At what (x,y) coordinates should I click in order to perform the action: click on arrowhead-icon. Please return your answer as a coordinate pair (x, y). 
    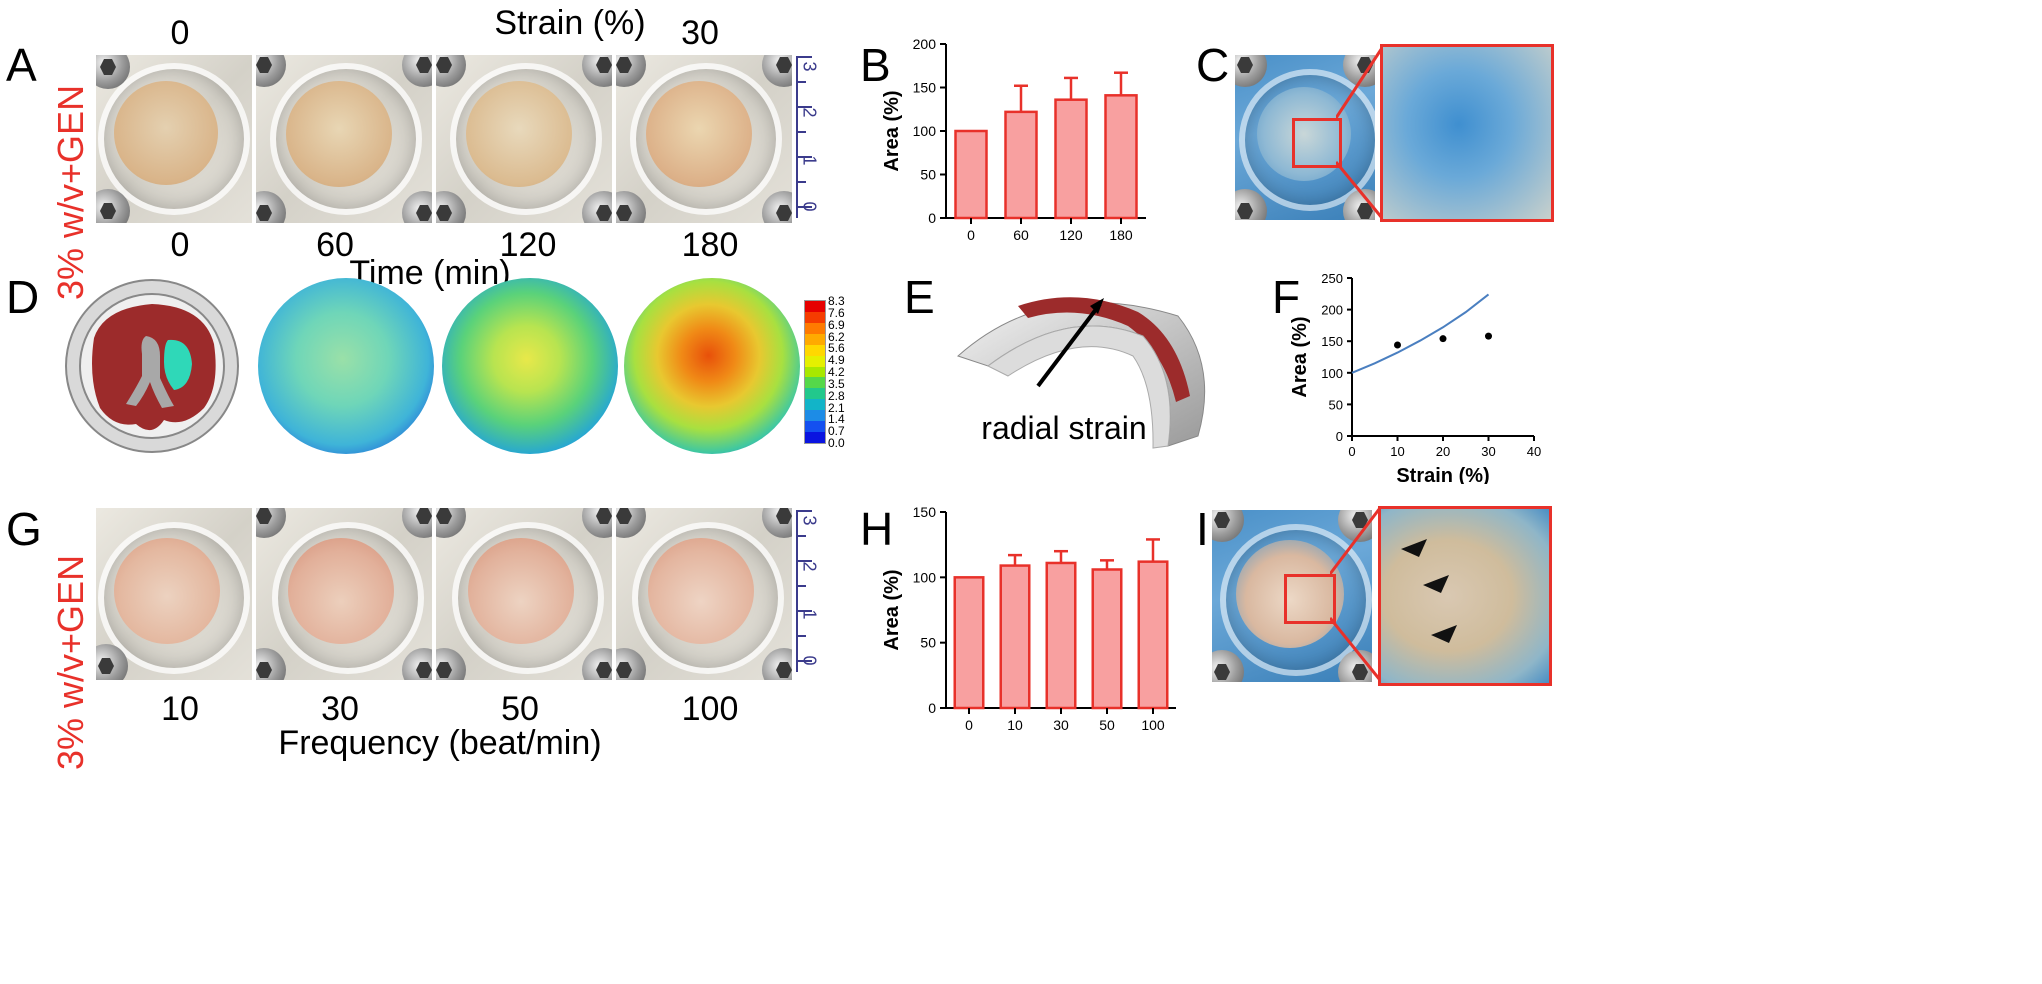
    Looking at the image, I should click on (1444, 634).